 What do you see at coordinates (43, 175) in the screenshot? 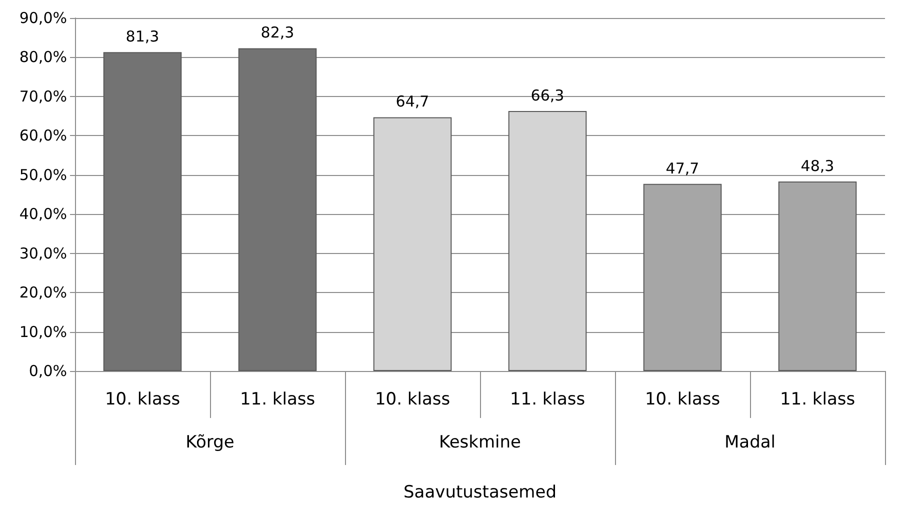
I see `y-tick-label: 50,0%` at bounding box center [43, 175].